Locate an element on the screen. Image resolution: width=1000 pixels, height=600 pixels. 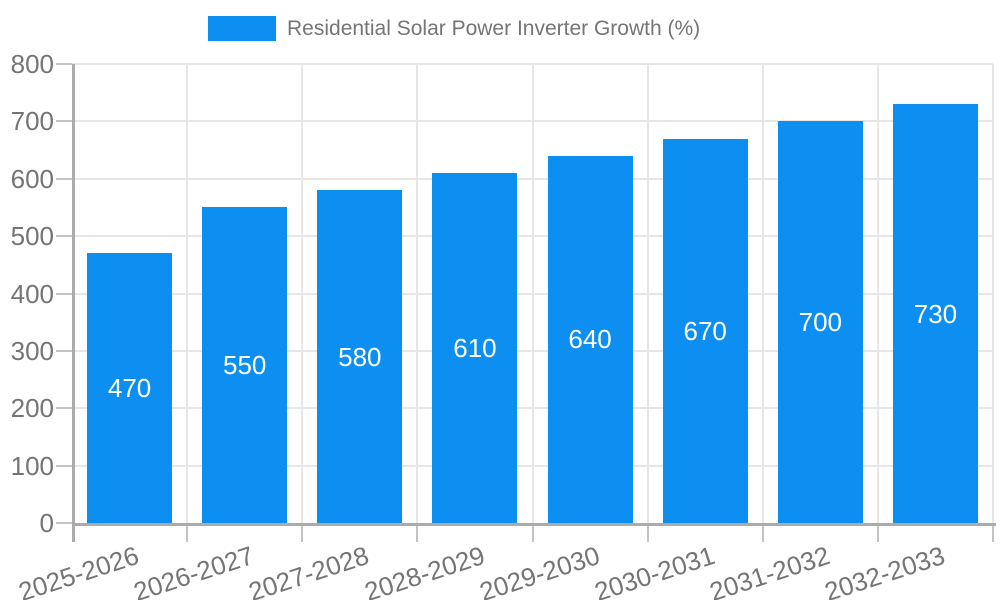
bar-value-label: 610 is located at coordinates (475, 348).